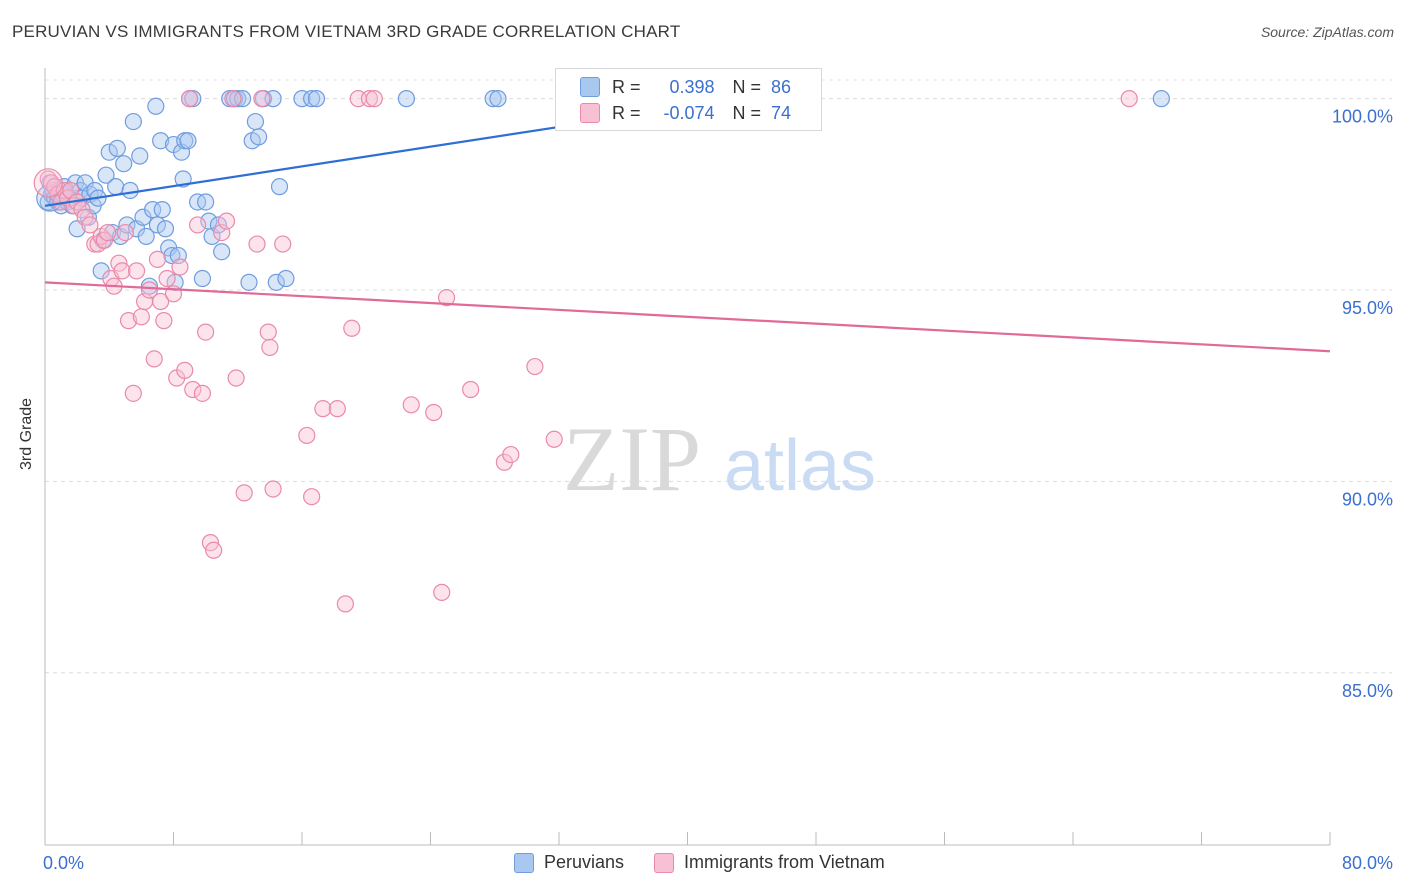  I want to click on legend-row-vietnam: R = -0.074 N = 74, so click(685, 113).